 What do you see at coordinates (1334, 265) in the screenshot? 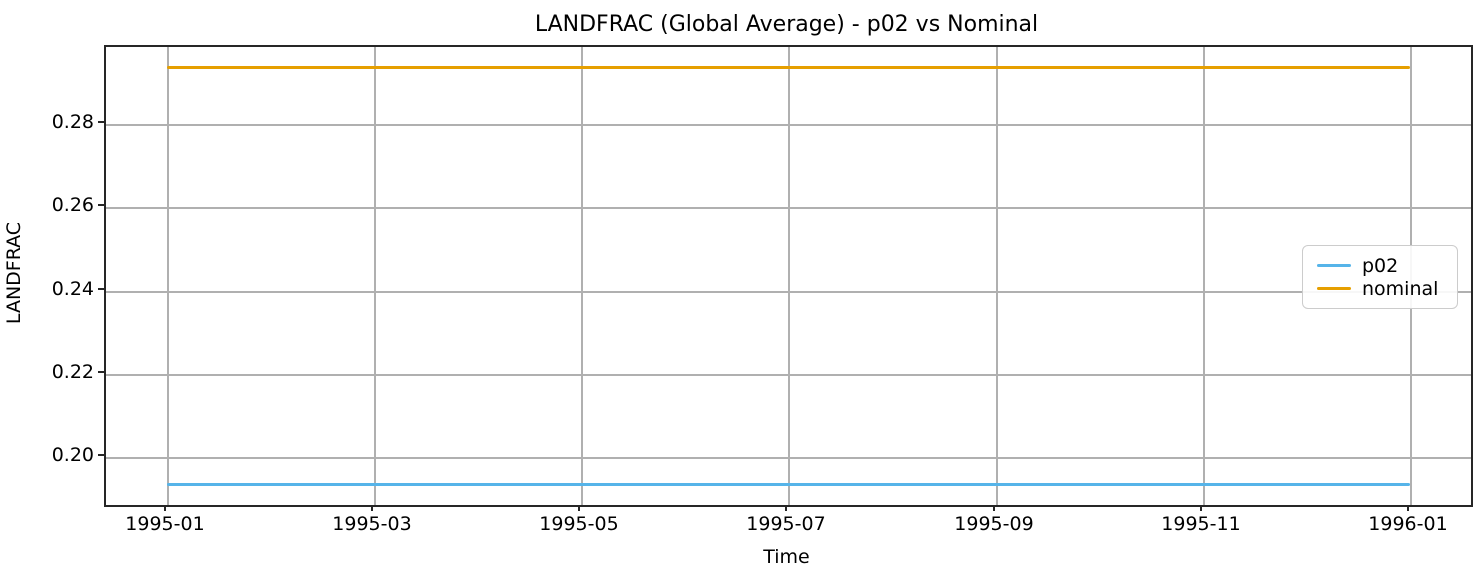
I see `legend-swatch-p02` at bounding box center [1334, 265].